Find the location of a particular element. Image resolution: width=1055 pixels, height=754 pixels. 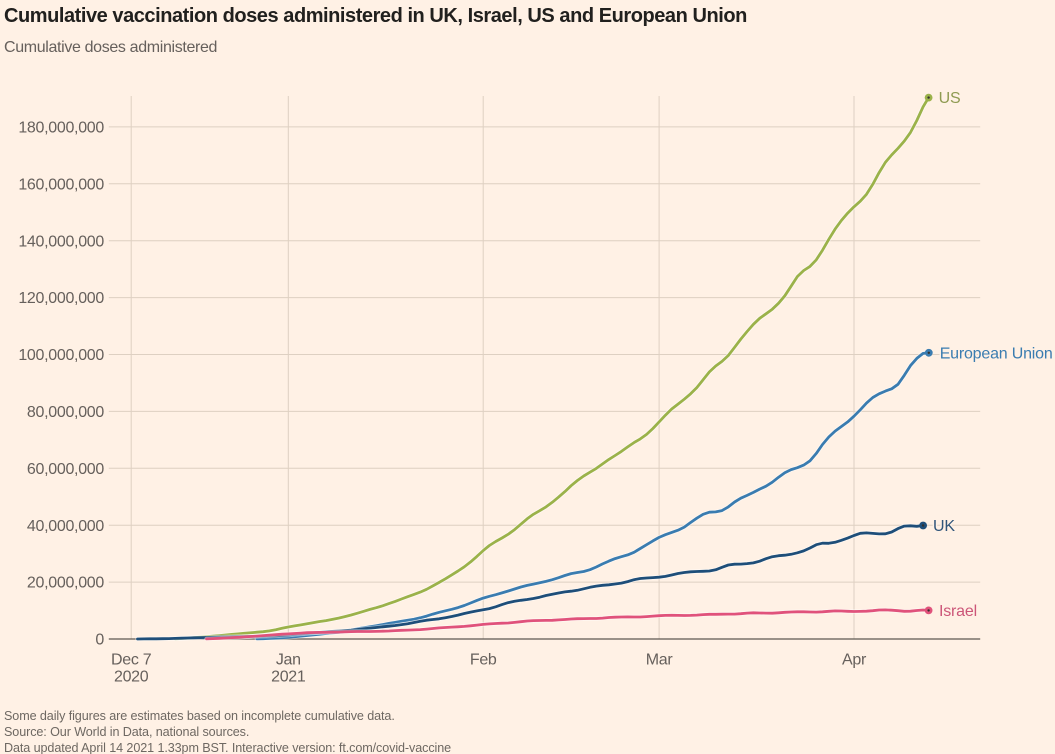

svg-text: 160,000,000 is located at coordinates (61, 184).